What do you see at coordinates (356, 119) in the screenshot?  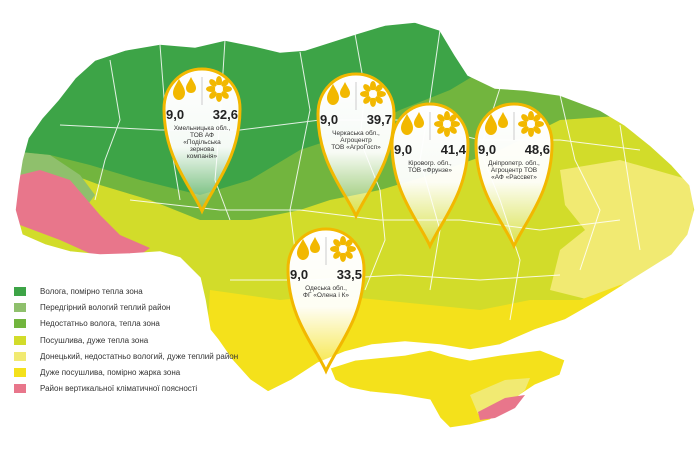 I see `pin-values: 9,0 39,7` at bounding box center [356, 119].